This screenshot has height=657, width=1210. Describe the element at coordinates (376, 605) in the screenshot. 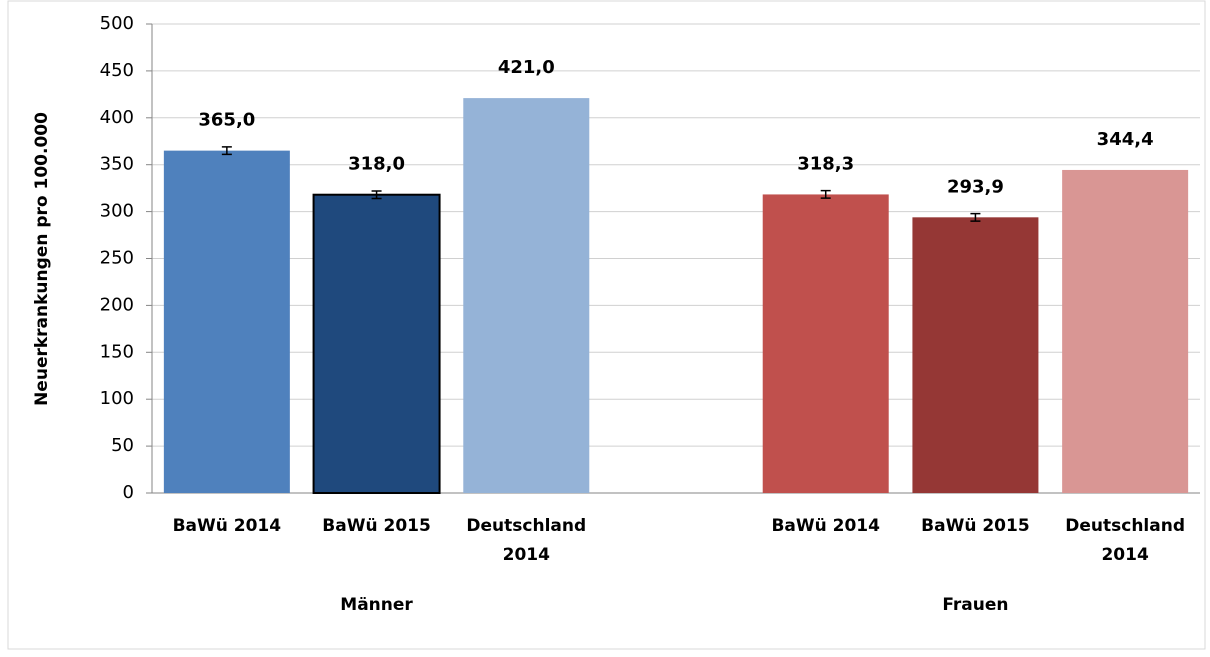

I see `group-label: Männer` at that location.